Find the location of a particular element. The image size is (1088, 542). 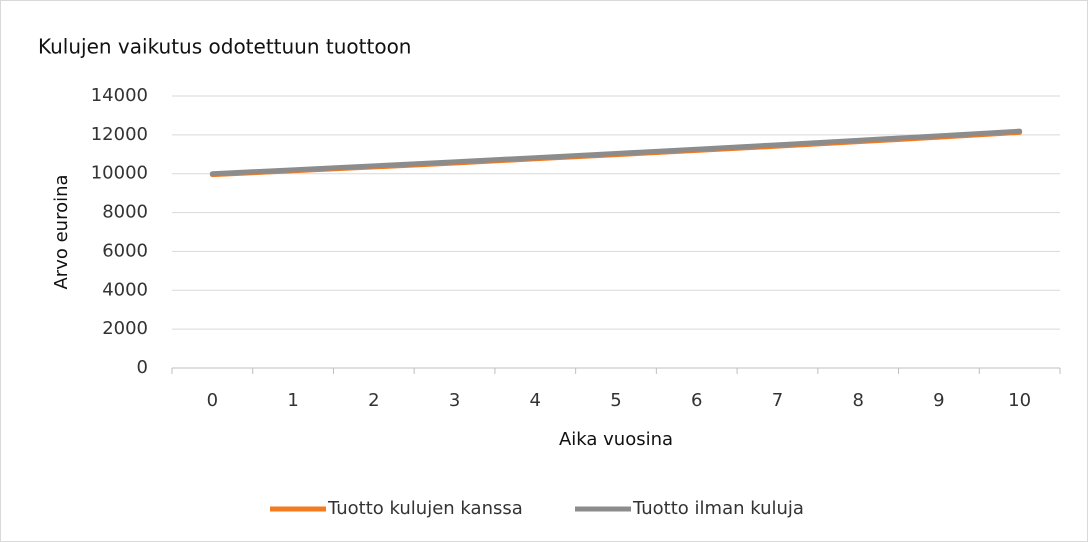

x-tick-label: 1 is located at coordinates (292, 400).